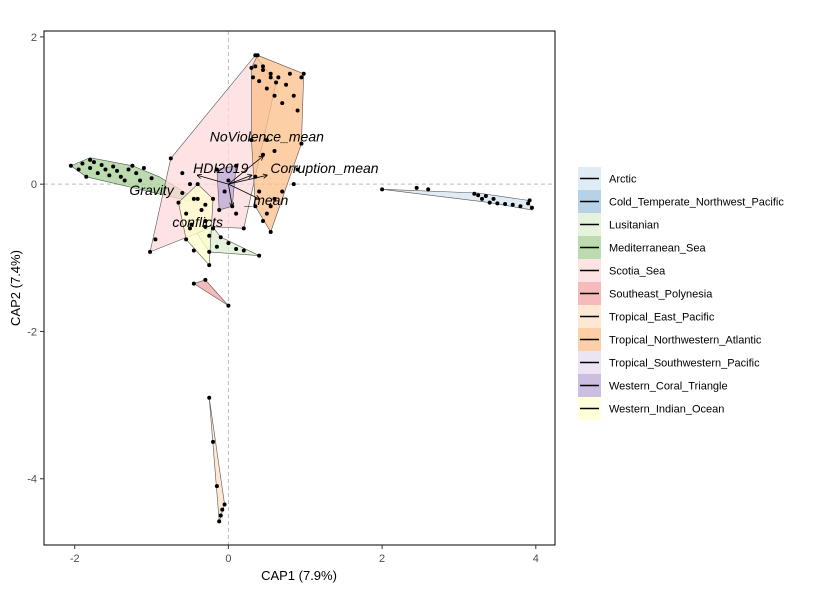 The image size is (826, 590). Describe the element at coordinates (382, 559) in the screenshot. I see `x-tick-label: 2` at that location.